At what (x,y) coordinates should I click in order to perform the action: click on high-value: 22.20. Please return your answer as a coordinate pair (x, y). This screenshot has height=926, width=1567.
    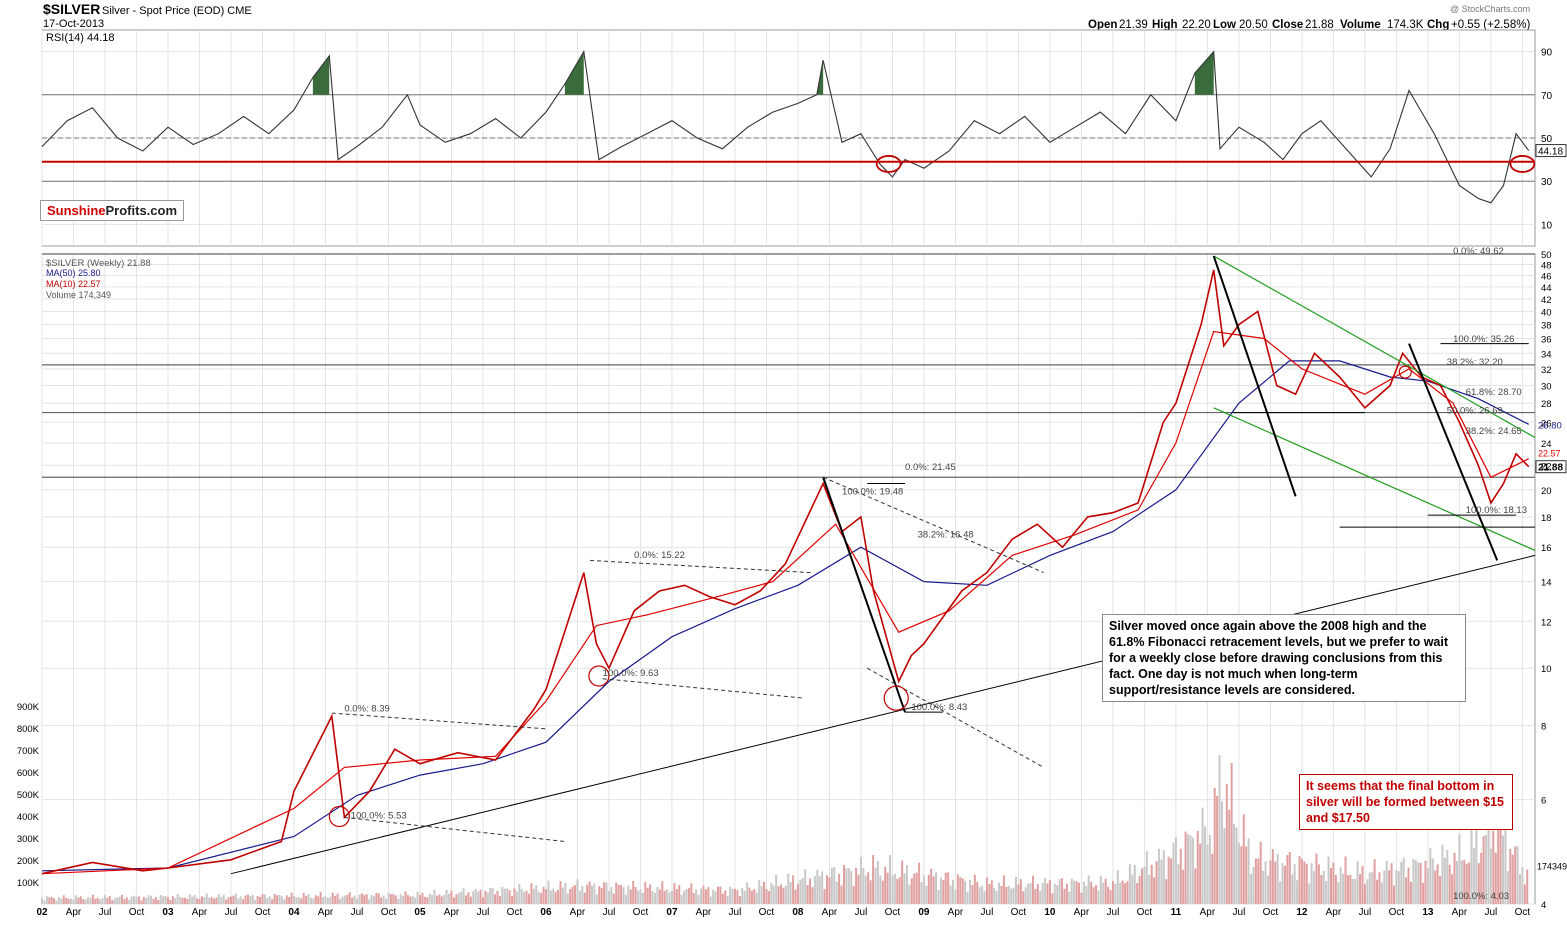
    Looking at the image, I should click on (1196, 25).